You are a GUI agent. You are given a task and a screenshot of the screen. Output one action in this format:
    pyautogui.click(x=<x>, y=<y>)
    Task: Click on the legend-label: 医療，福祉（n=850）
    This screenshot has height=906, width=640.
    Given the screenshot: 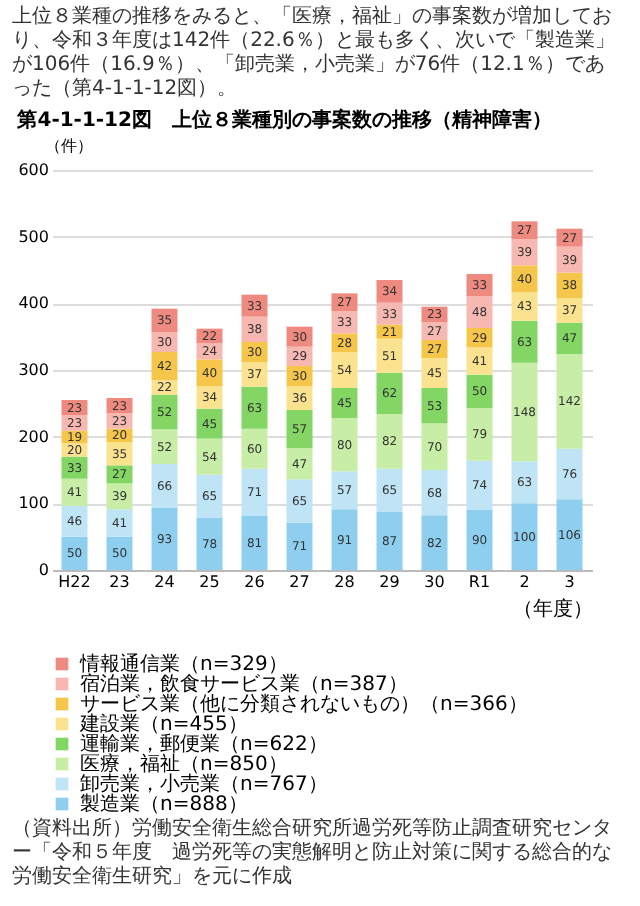 What is the action you would take?
    pyautogui.click(x=184, y=764)
    